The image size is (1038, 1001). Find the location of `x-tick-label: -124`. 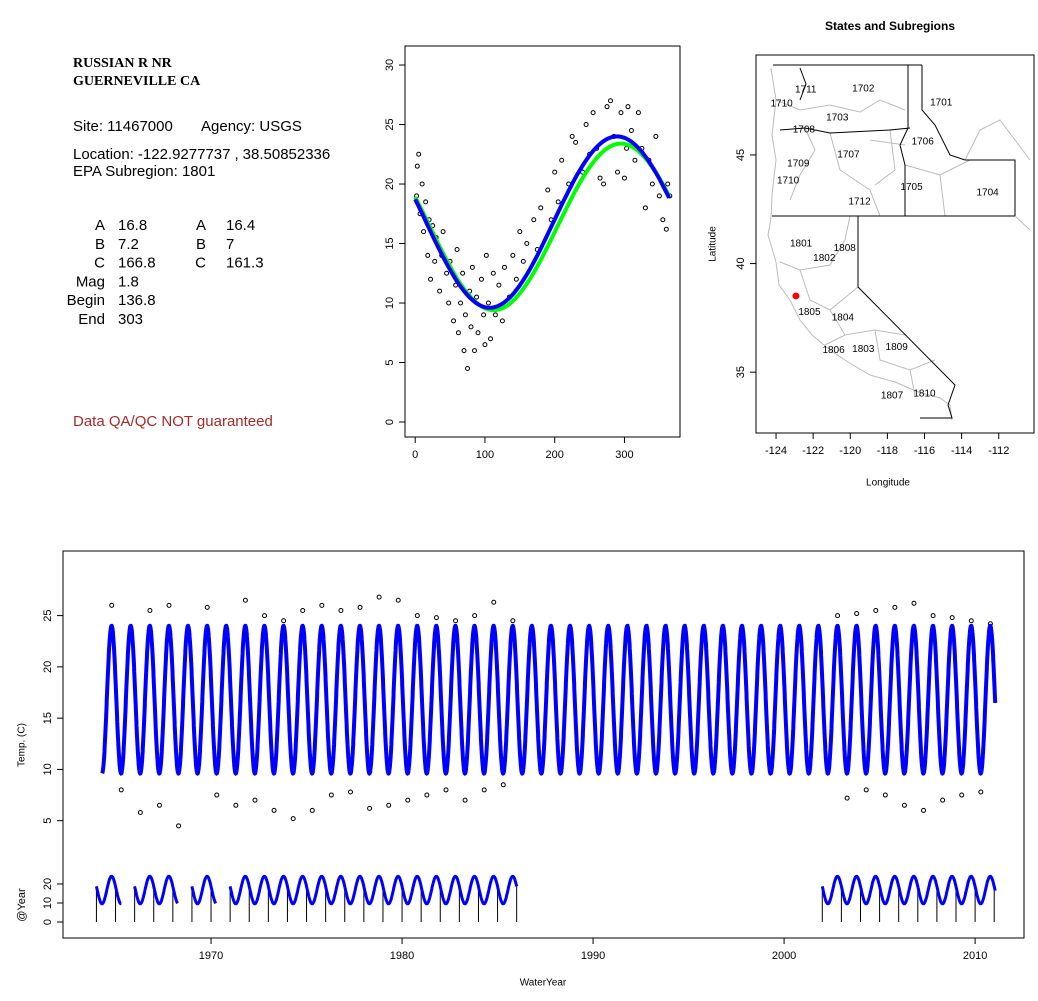

x-tick-label: -124 is located at coordinates (776, 451).